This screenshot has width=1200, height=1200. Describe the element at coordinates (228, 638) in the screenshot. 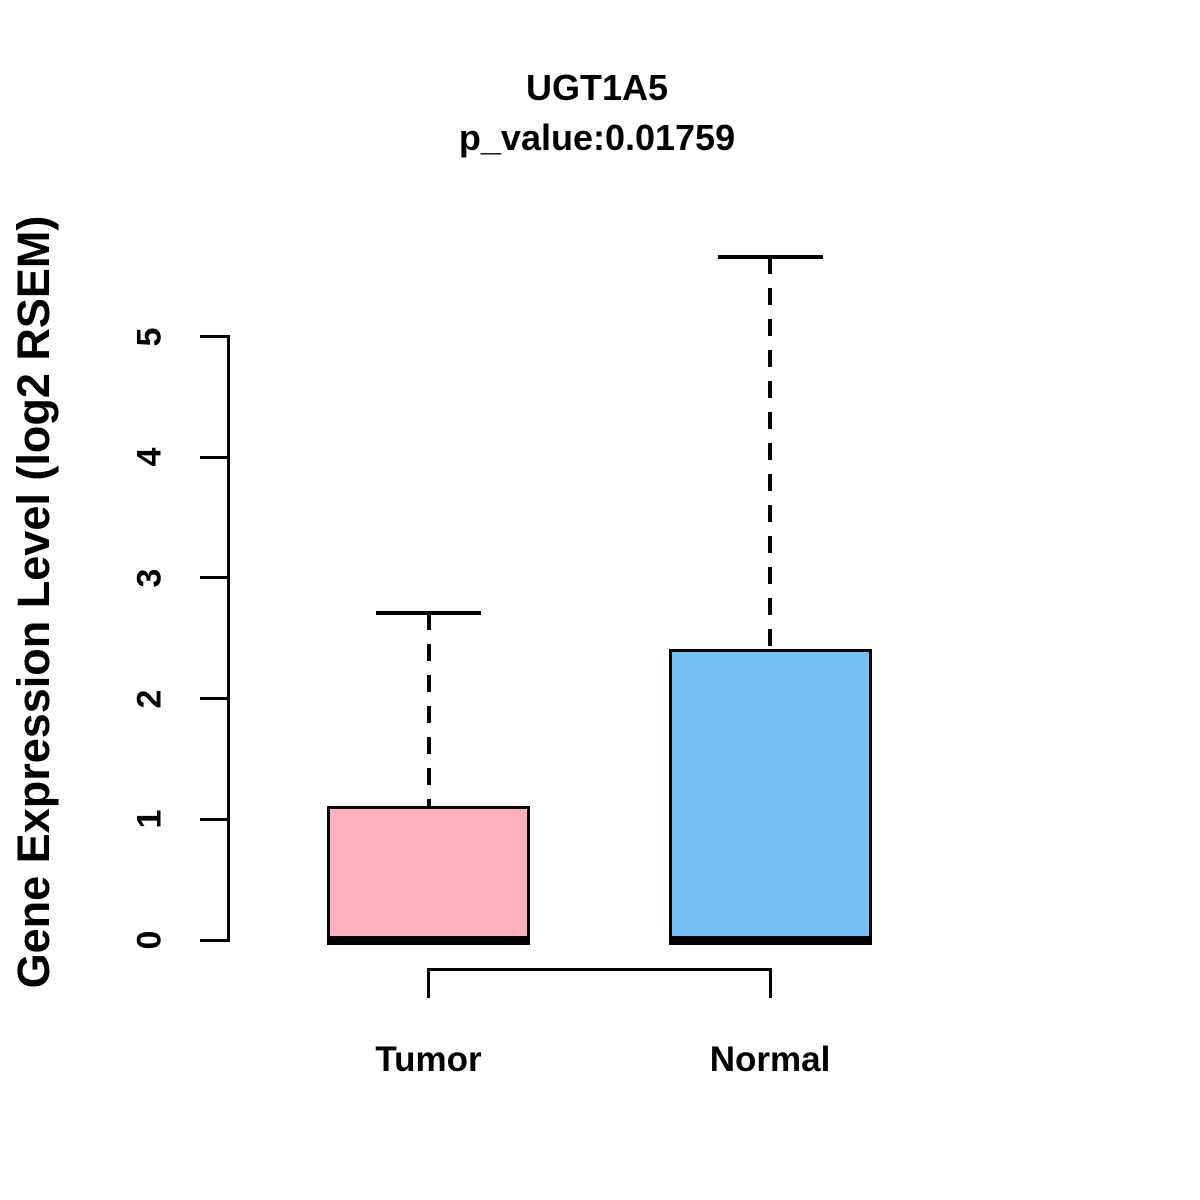

I see `y-axis-line` at that location.